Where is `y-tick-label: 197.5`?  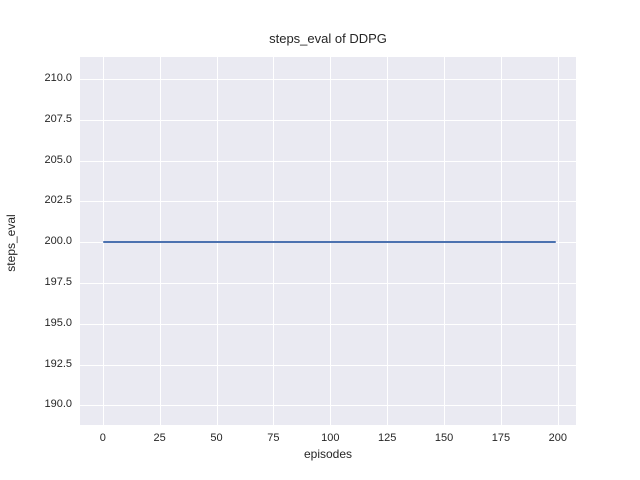 y-tick-label: 197.5 is located at coordinates (58, 282).